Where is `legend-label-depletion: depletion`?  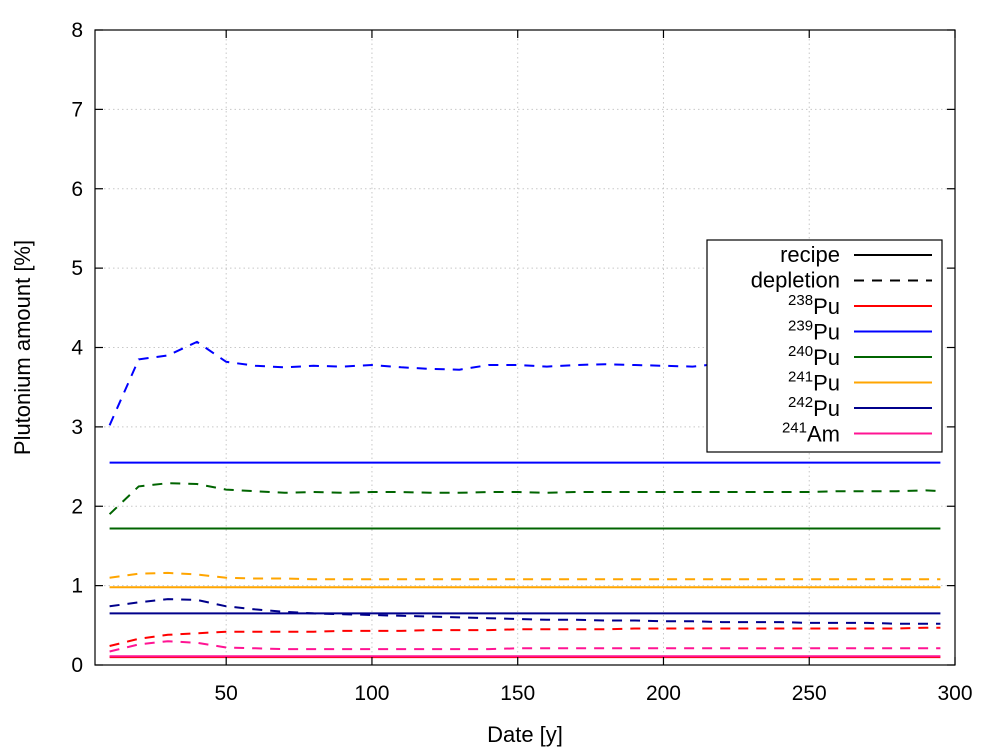 legend-label-depletion: depletion is located at coordinates (795, 280).